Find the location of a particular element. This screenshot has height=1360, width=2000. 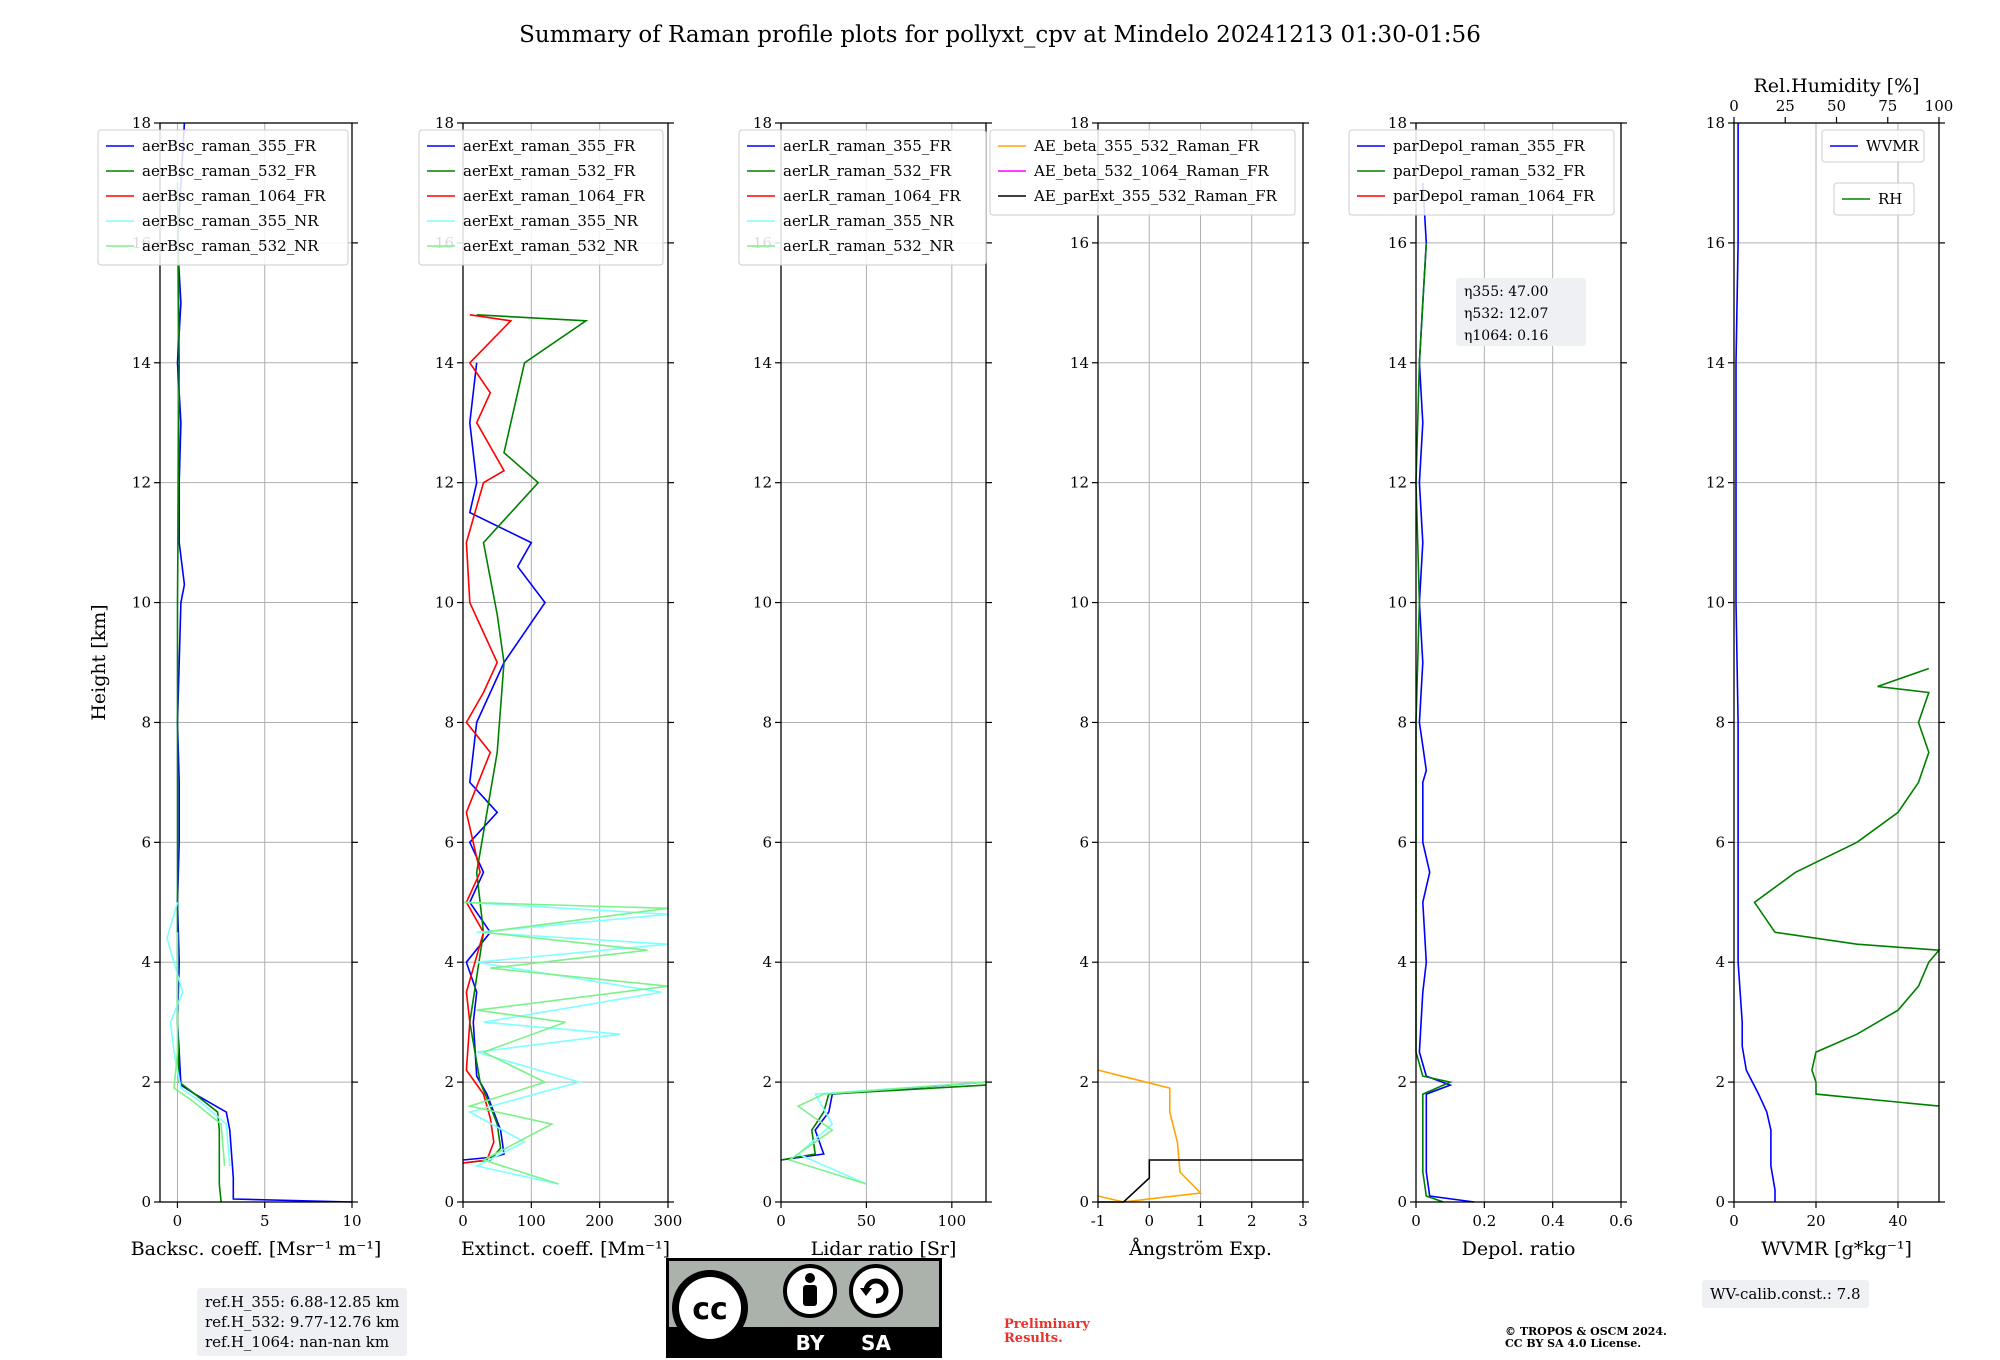

series-line-aerLR_raman_355_NR is located at coordinates (891, 1133).